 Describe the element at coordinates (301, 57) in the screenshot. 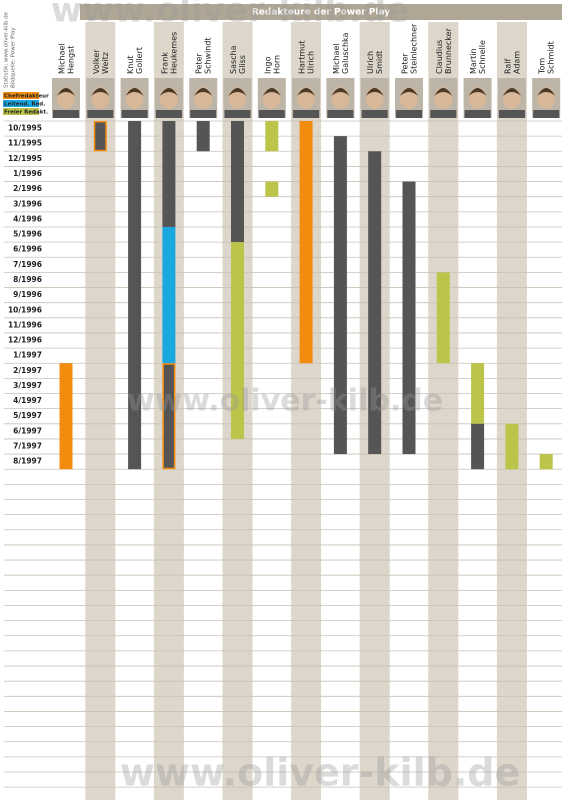

I see `editor-name-line: Hartmut` at that location.